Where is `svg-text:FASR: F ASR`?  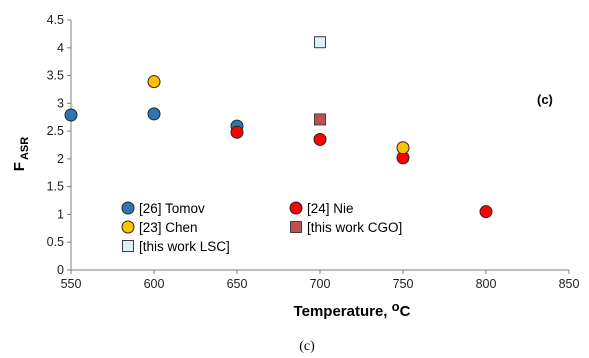
svg-text:FASR: F ASR is located at coordinates (21, 154).